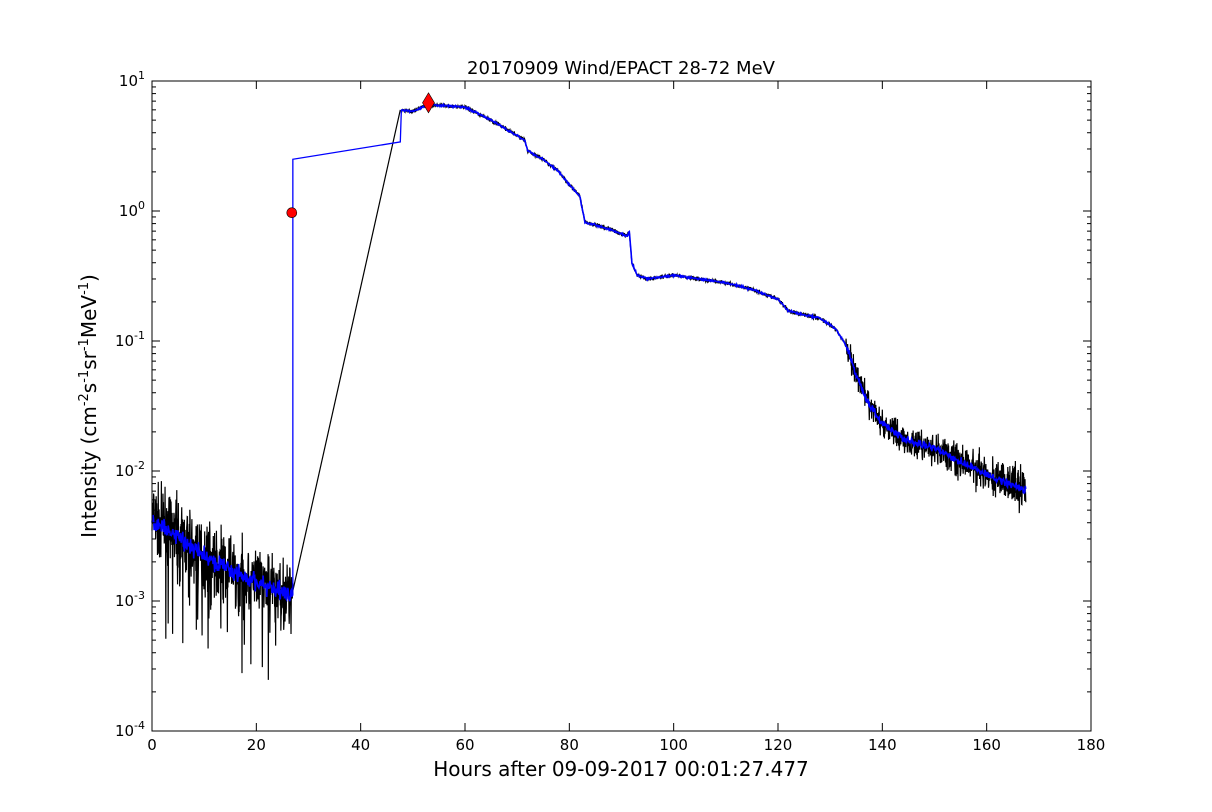  What do you see at coordinates (89, 317) in the screenshot?
I see `y-label-part: MeV` at bounding box center [89, 317].